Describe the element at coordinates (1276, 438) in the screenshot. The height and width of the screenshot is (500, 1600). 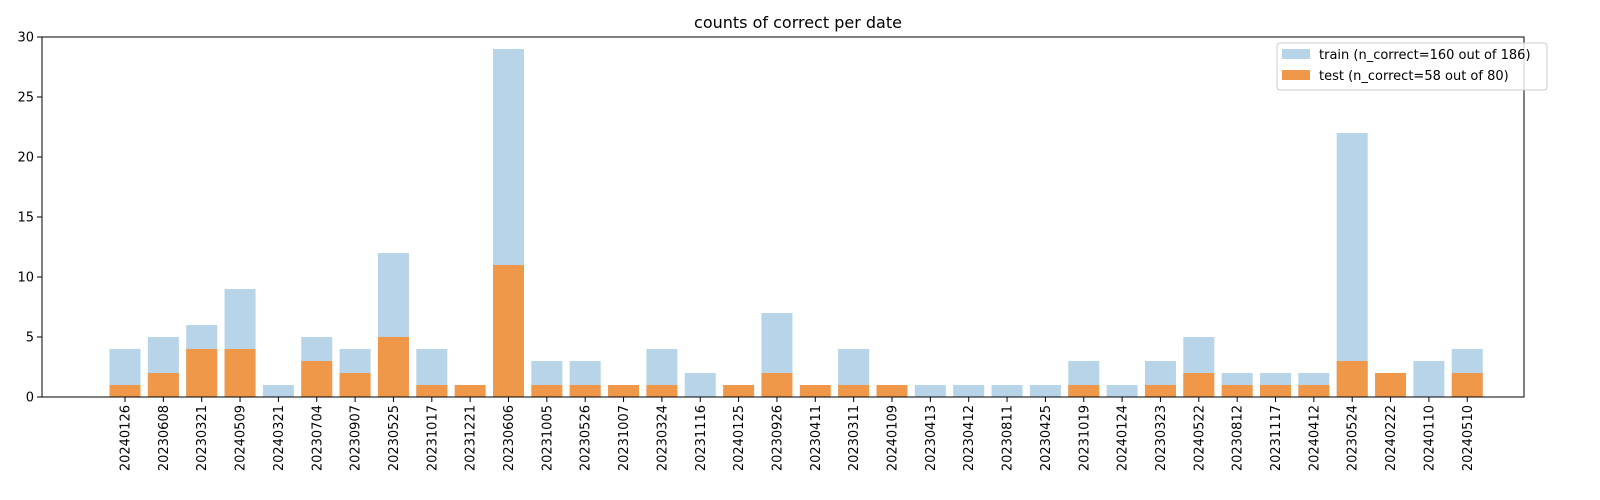
I see `x-tick-label-20231117: 20231117` at that location.